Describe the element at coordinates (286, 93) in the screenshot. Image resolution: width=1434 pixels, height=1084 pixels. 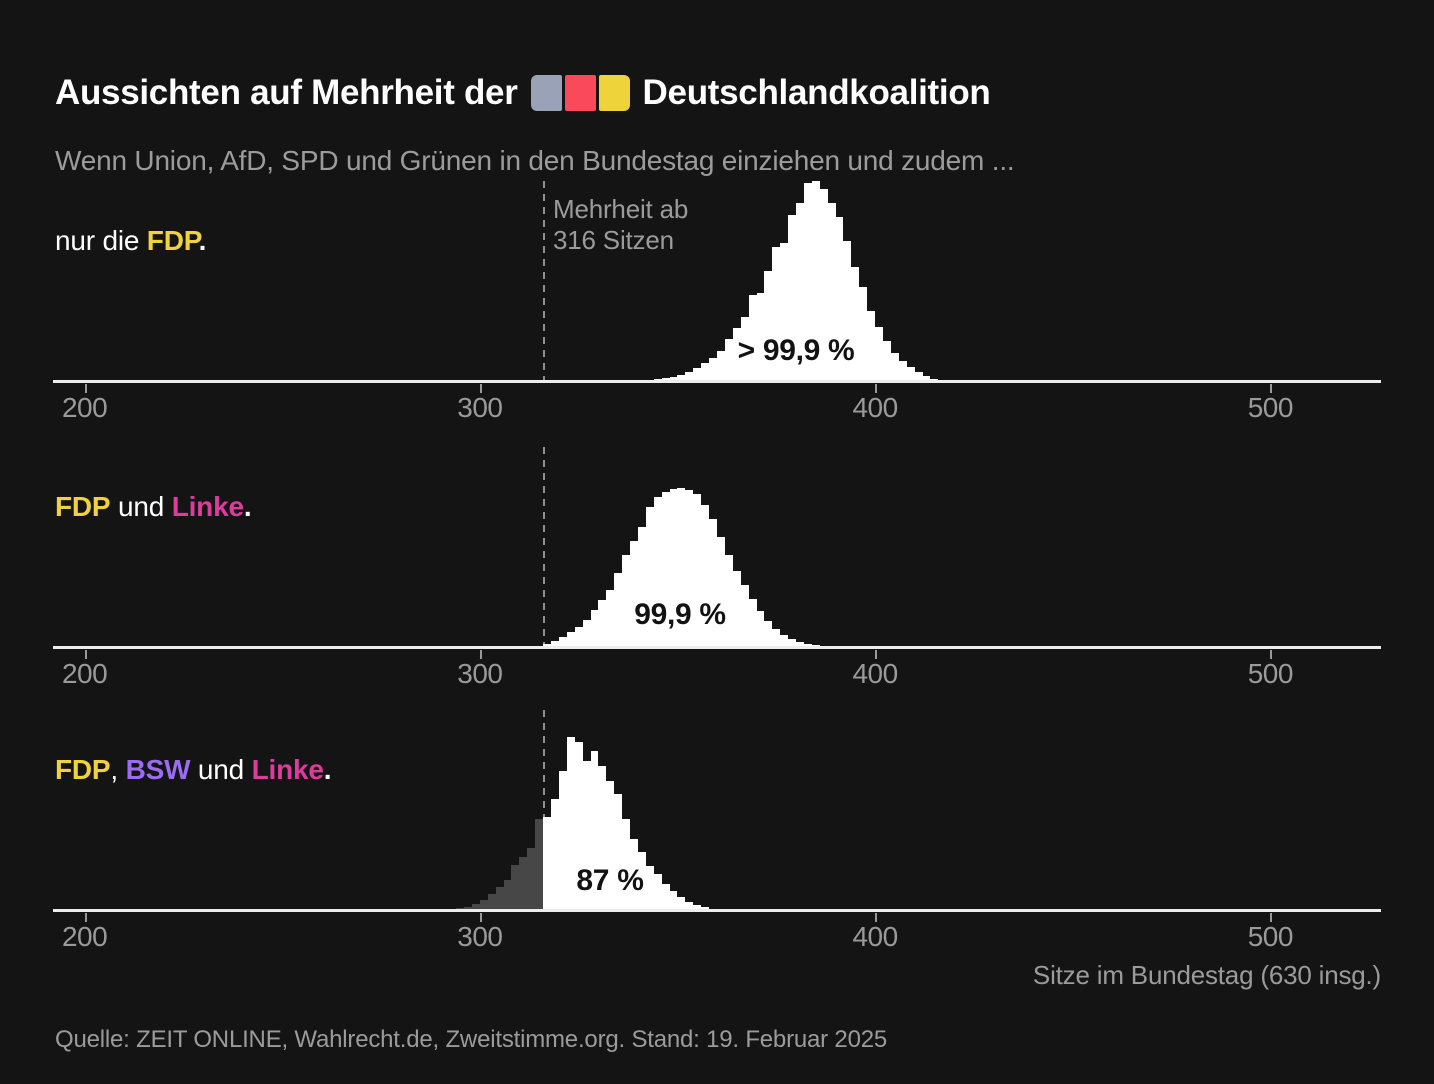
I see `title-prefix: Aussichten auf Mehrheit der` at that location.